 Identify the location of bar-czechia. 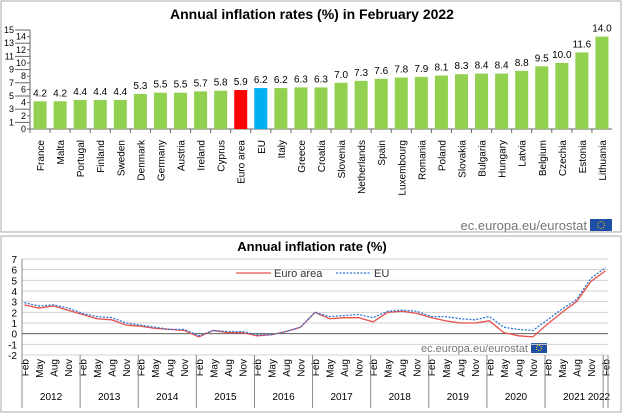
(562, 96).